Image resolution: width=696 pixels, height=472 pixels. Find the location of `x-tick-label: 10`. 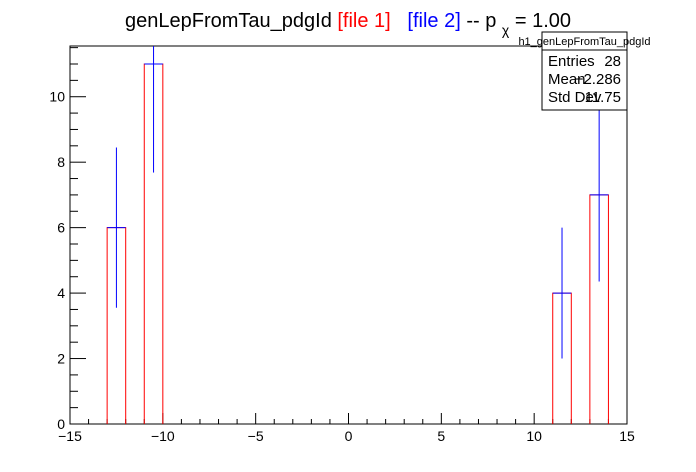

x-tick-label: 10 is located at coordinates (534, 436).